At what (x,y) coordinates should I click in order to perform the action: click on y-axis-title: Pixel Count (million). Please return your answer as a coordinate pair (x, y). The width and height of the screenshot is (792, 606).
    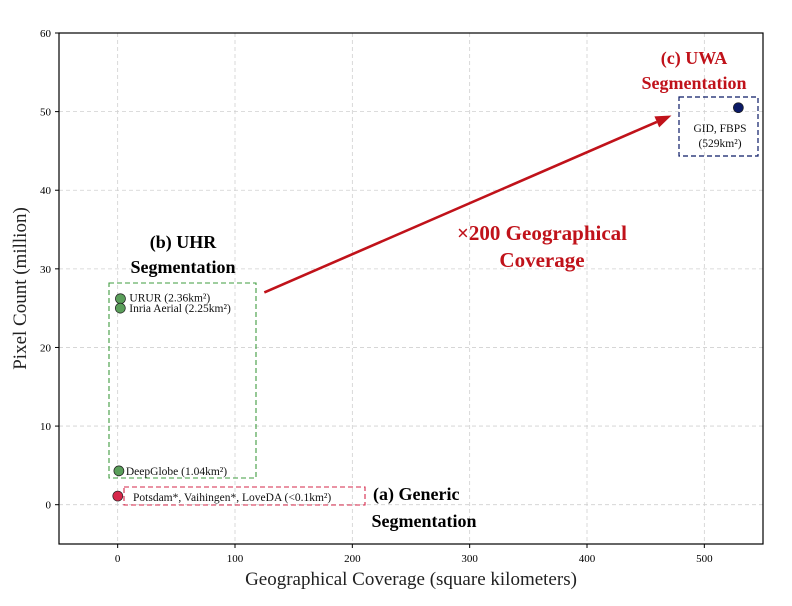
    Looking at the image, I should click on (20, 288).